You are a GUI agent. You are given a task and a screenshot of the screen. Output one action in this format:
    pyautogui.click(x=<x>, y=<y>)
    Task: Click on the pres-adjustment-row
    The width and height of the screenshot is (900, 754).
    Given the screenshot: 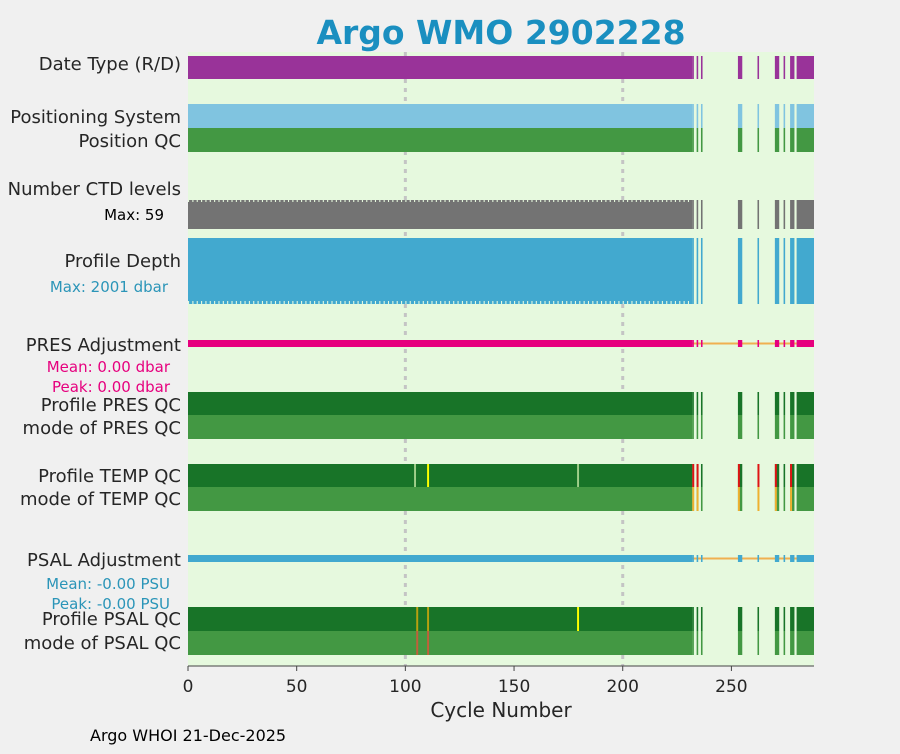 What is the action you would take?
    pyautogui.click(x=501, y=343)
    